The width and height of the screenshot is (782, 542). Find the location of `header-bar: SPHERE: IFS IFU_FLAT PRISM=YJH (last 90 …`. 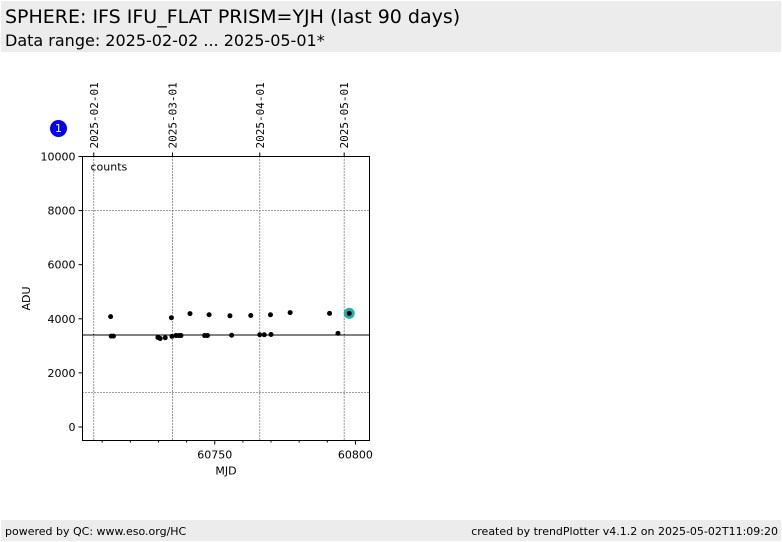

header-bar: SPHERE: IFS IFU_FLAT PRISM=YJH (last 90 … is located at coordinates (391, 26).